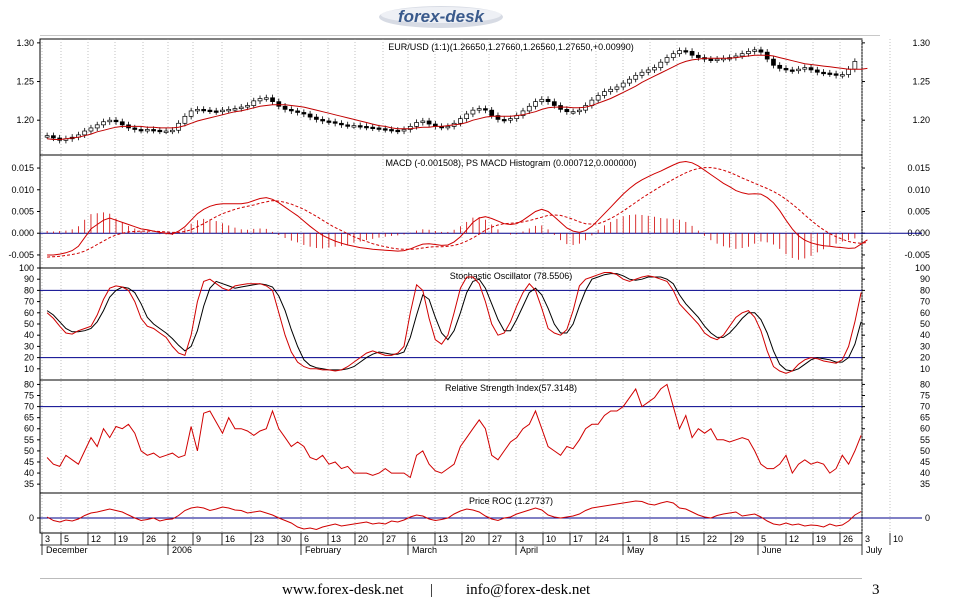 This screenshot has width=960, height=600. What do you see at coordinates (922, 268) in the screenshot?
I see `y-tick-label-right: 100` at bounding box center [922, 268].